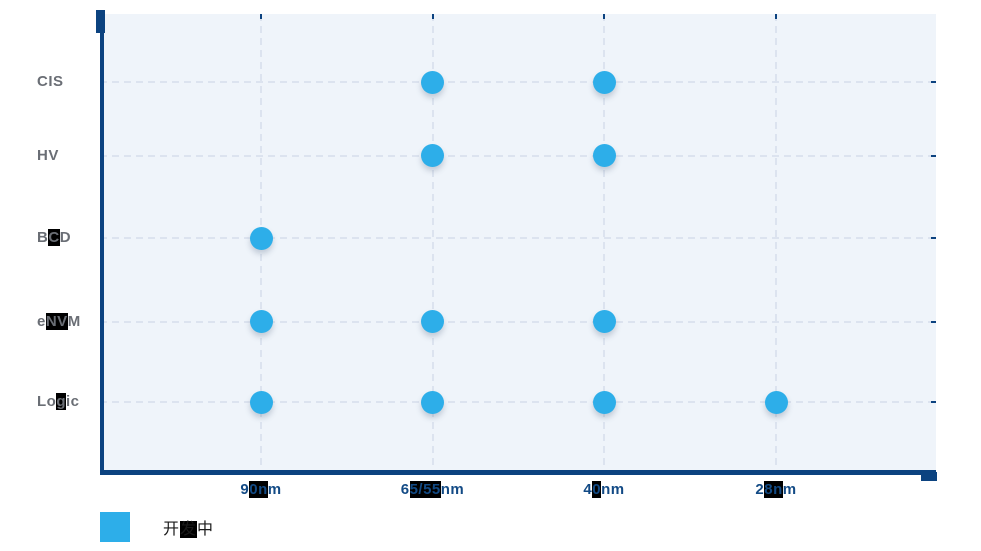 Image resolution: width=981 pixels, height=551 pixels. Describe the element at coordinates (425, 489) in the screenshot. I see `glyph-highlight: 5/55` at that location.